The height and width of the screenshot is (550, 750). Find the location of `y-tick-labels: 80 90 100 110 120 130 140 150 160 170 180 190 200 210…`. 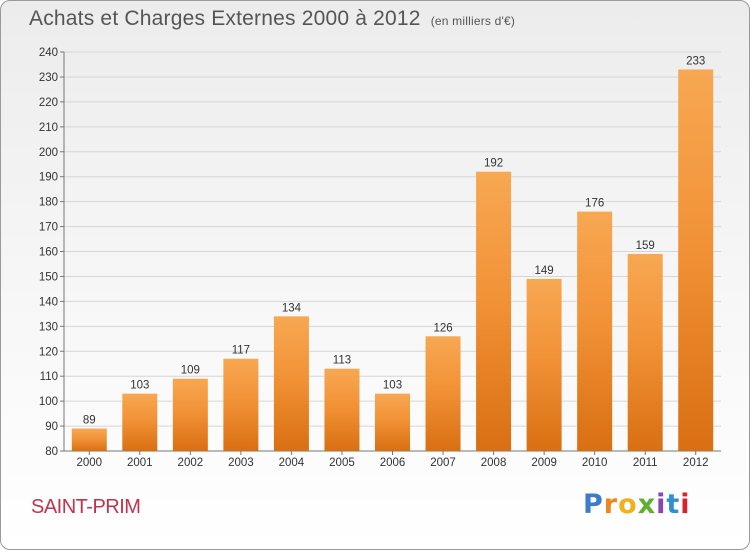

y-tick-labels: 80 90 100 110 120 130 140 150 160 170 180 190 200 210… is located at coordinates (48, 252).